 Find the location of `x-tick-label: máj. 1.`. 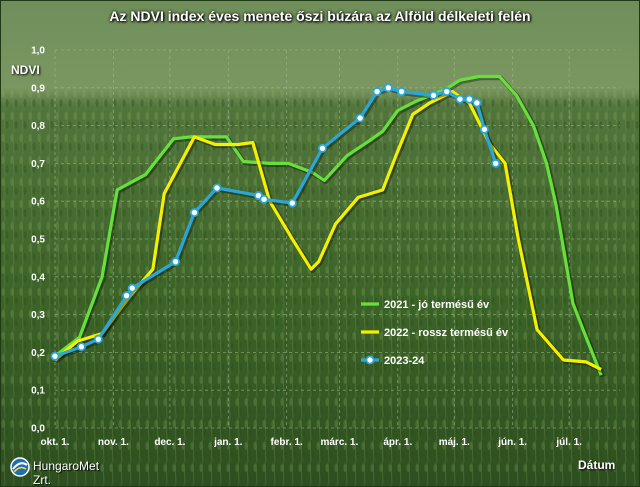

x-tick-label: máj. 1. is located at coordinates (454, 442).